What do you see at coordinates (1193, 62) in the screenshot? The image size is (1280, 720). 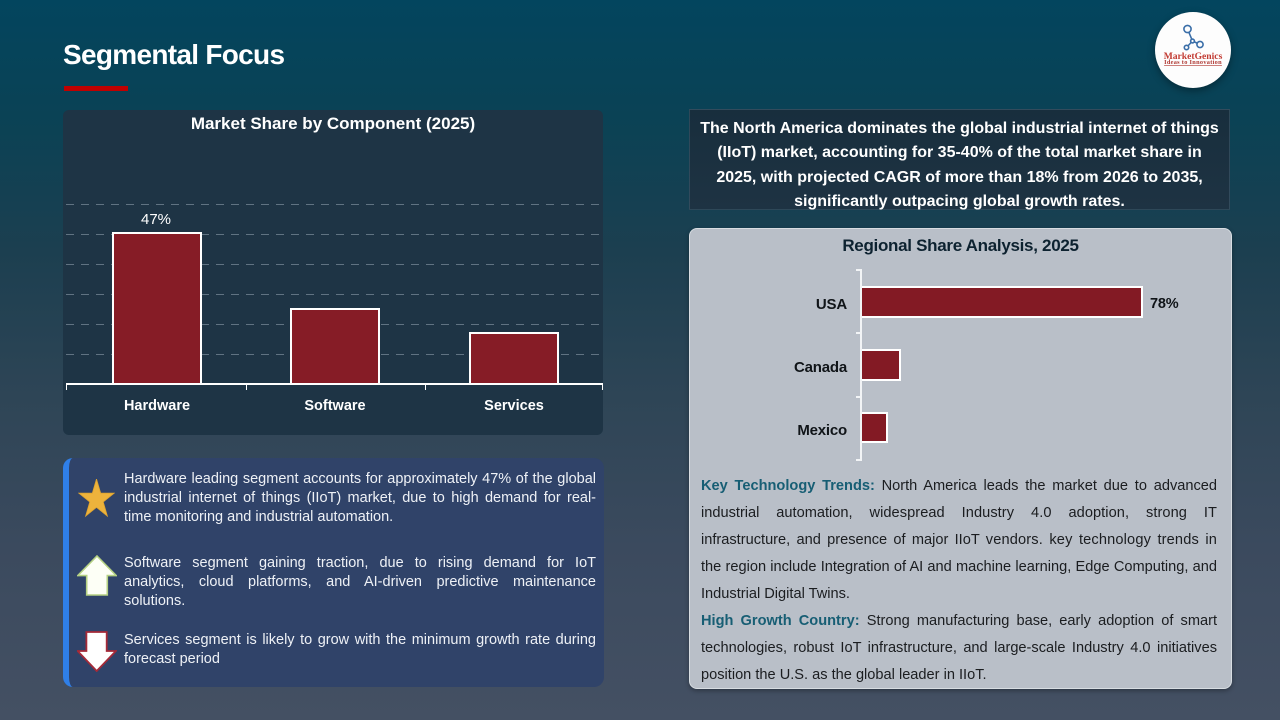 I see `svg-text: Ideas to Innovation` at bounding box center [1193, 62].